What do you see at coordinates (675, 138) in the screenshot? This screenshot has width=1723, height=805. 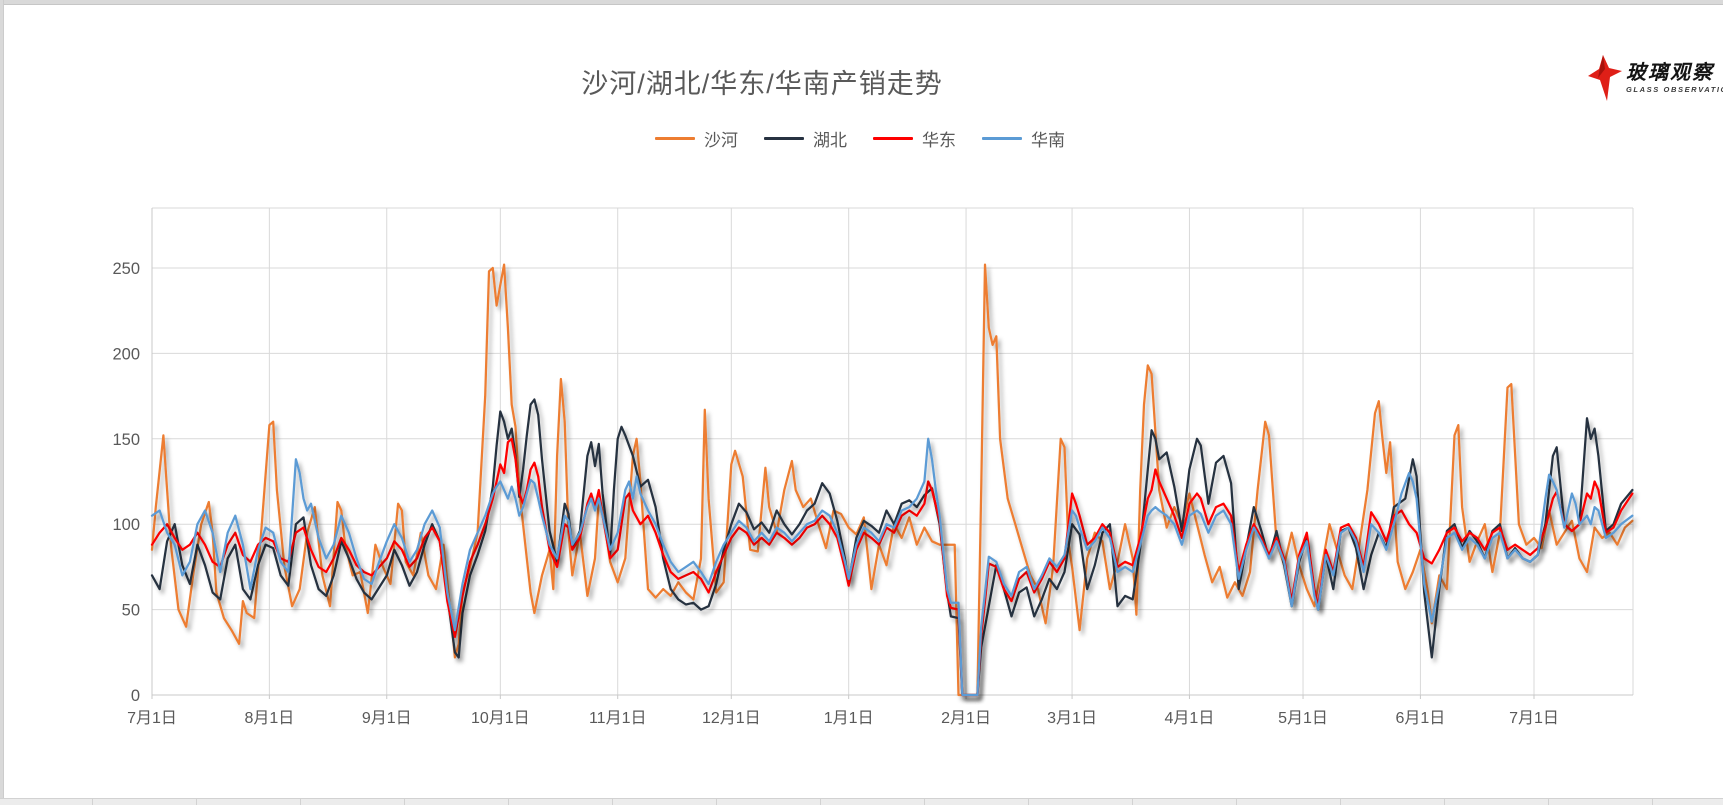 I see `shahe-line-swatch` at bounding box center [675, 138].